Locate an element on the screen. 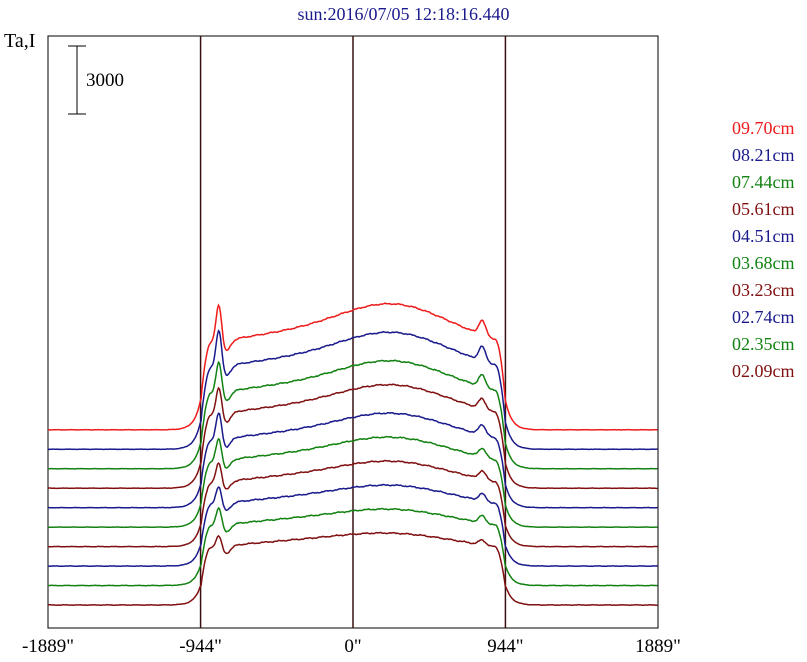 This screenshot has height=662, width=807. series-line-05.61cm is located at coordinates (352, 436).